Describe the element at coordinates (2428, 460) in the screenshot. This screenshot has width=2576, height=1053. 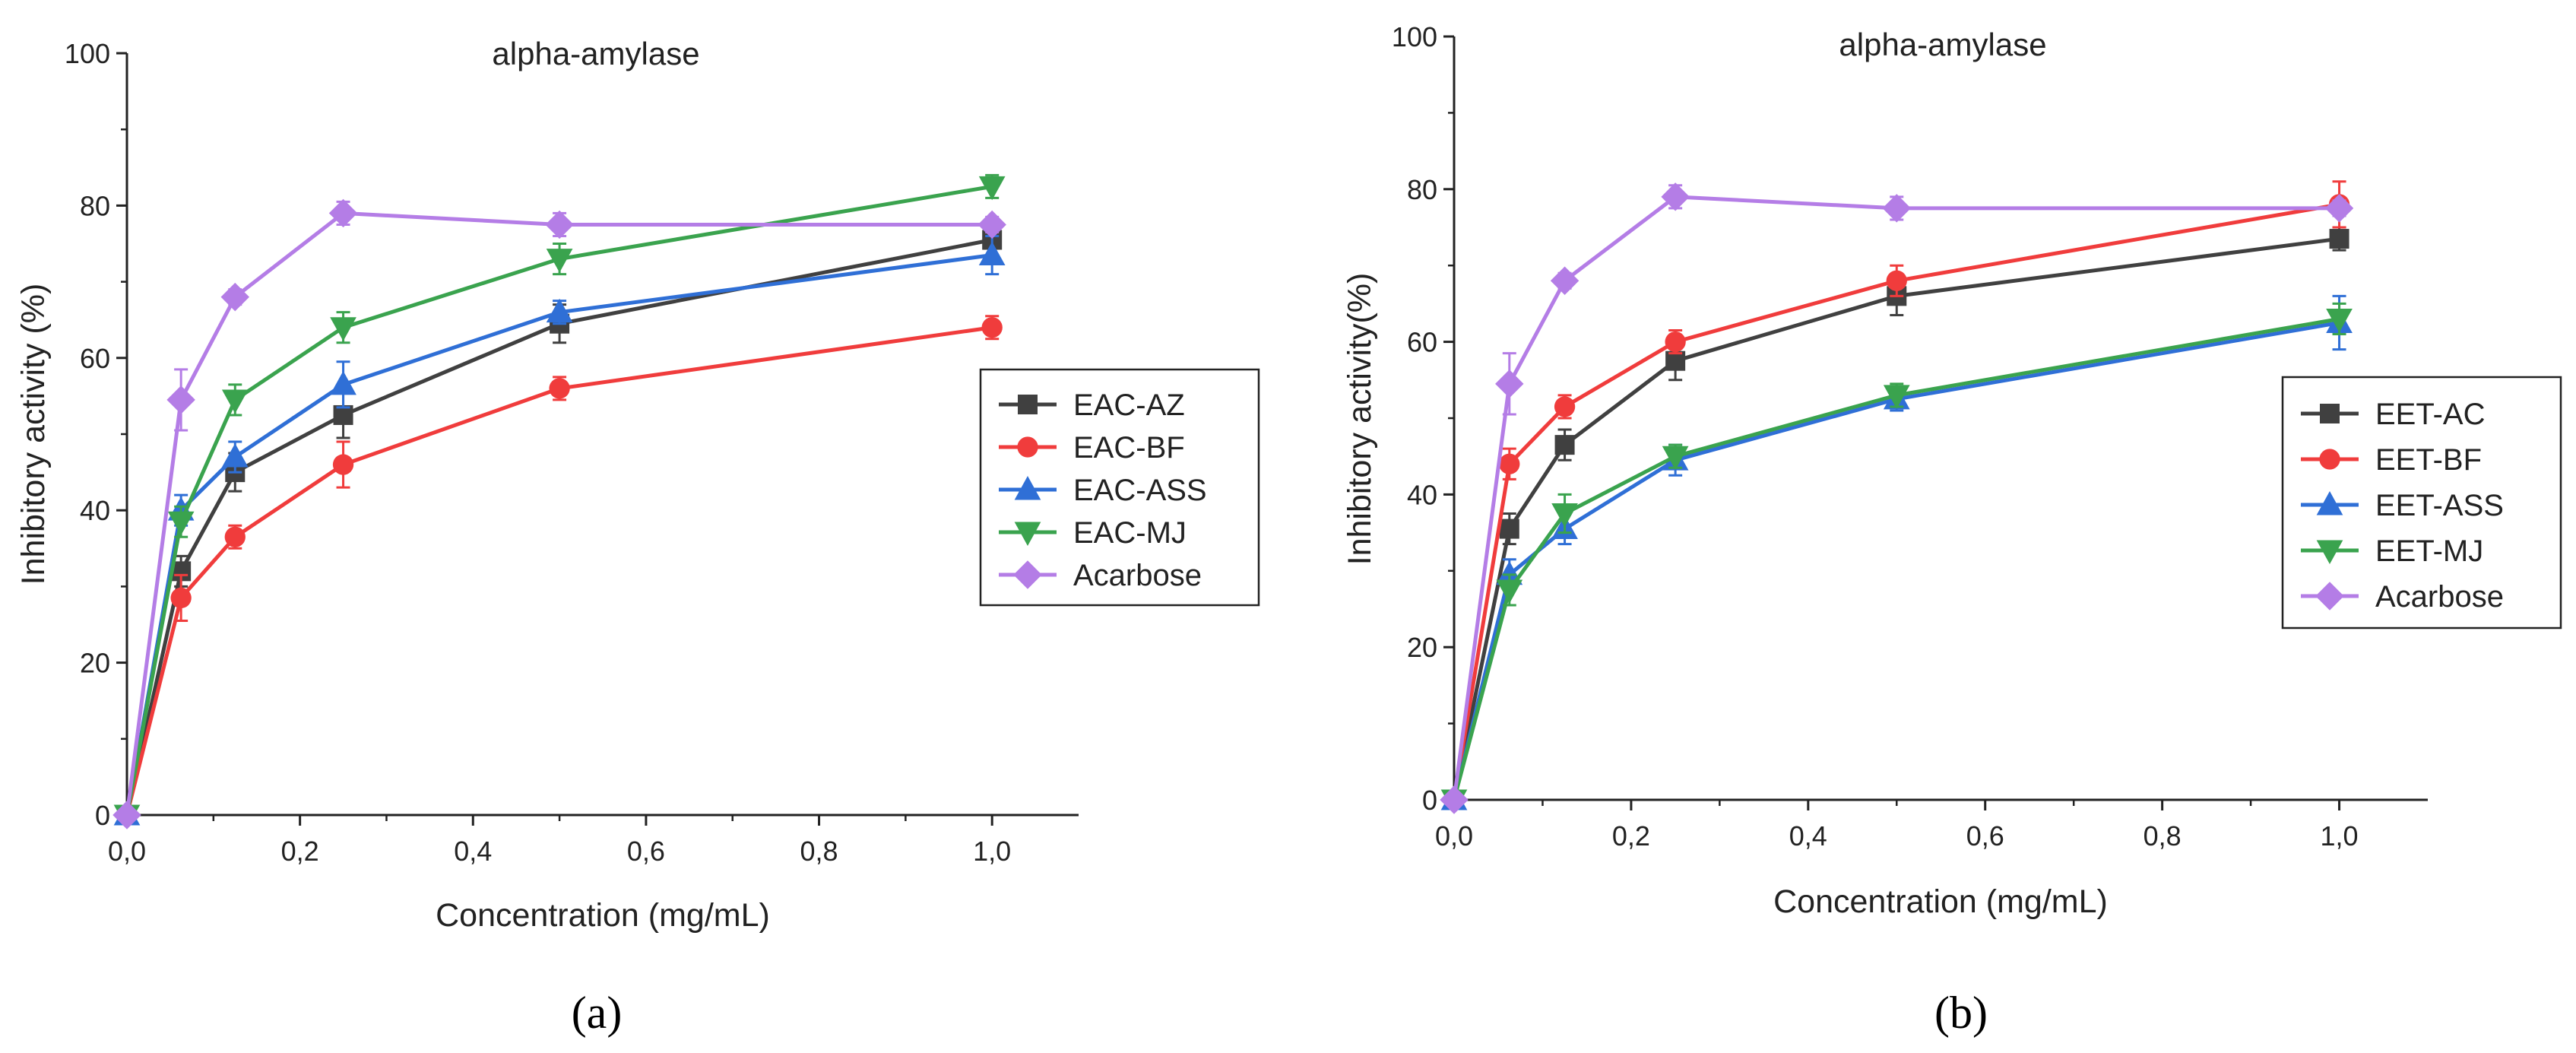
I see `legend-label: EET-BF` at that location.